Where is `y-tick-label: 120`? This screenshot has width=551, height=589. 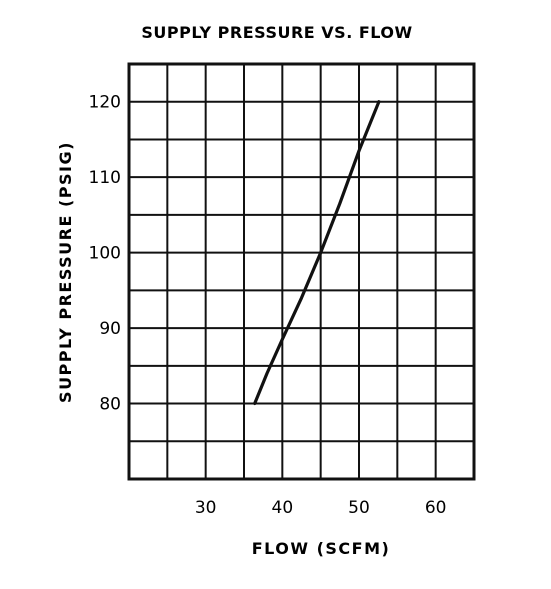
y-tick-label: 120 is located at coordinates (105, 103).